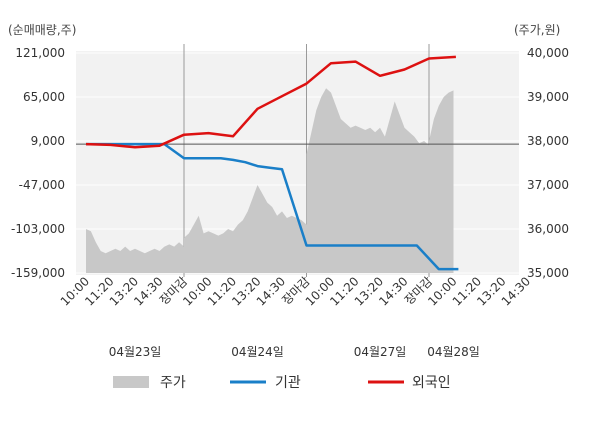 The height and width of the screenshot is (428, 600). I want to click on legend-item-foreign: 외국인, so click(409, 383).